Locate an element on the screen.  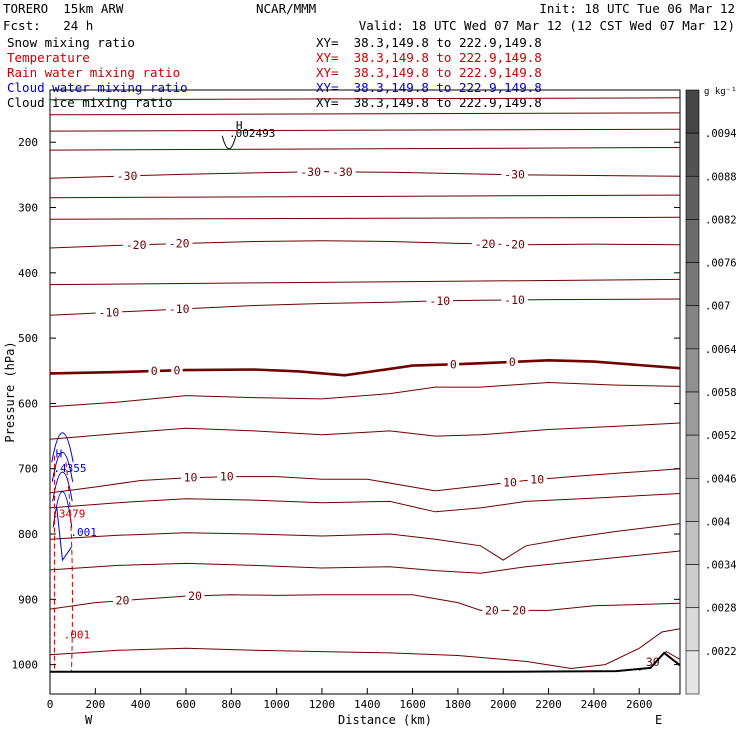
isotherm-label: 30 is located at coordinates (653, 662).